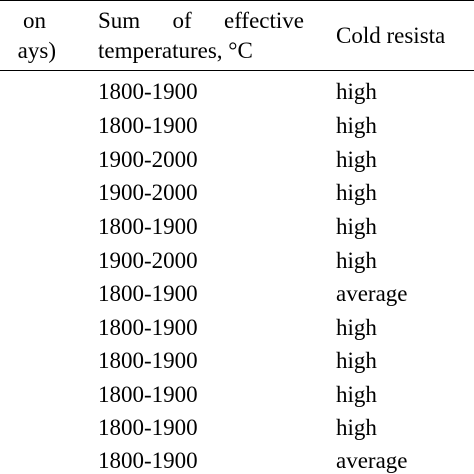 Image resolution: width=474 pixels, height=474 pixels. I want to click on header-col1-line1: on, so click(34, 20).